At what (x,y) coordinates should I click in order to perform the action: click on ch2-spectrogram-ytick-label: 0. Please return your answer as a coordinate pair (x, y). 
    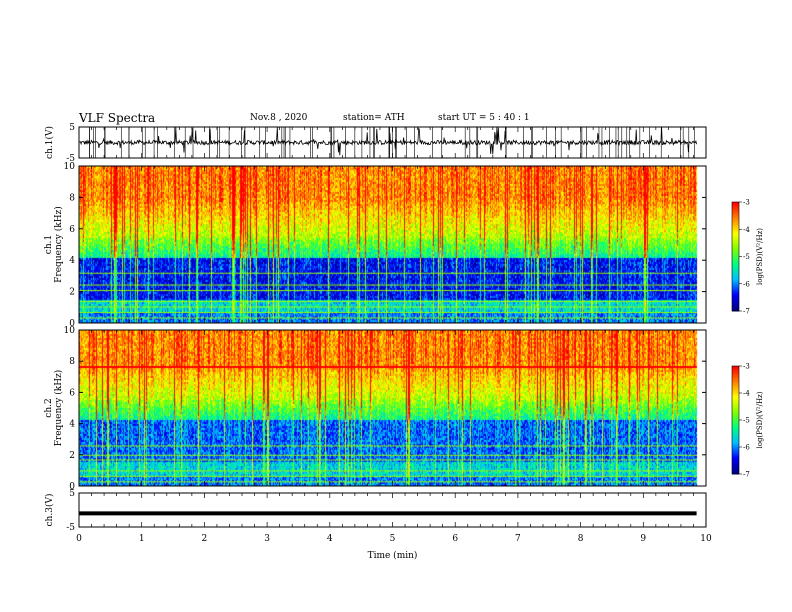
    Looking at the image, I should click on (72, 487).